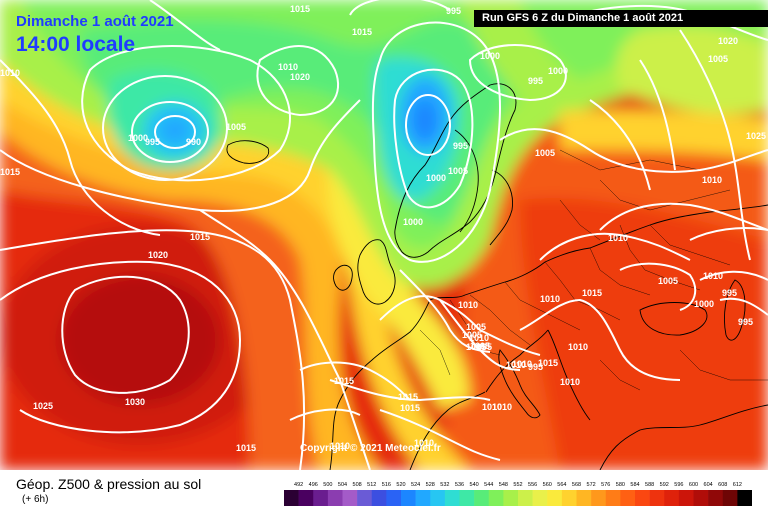 This screenshot has width=768, height=512. I want to click on copyright-text: Copyright © 2021 Meteociel.fr, so click(370, 448).